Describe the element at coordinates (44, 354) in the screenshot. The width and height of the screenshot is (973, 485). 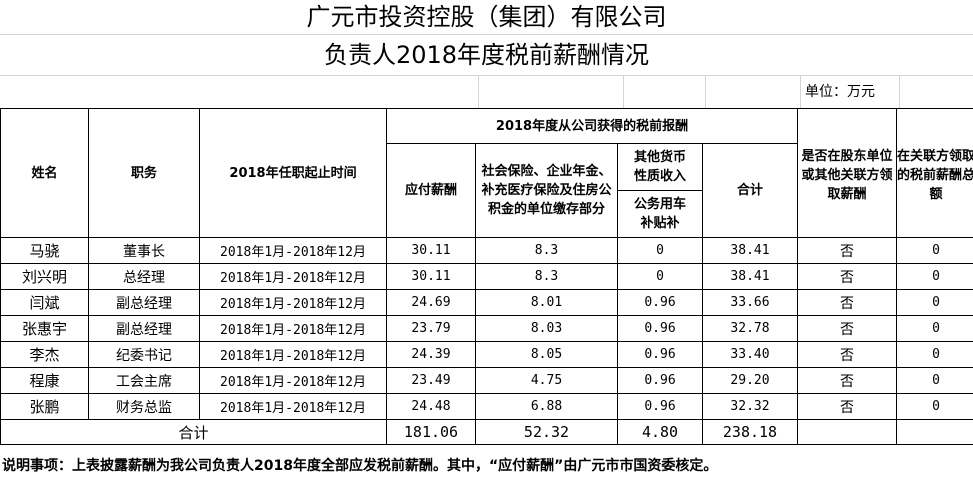
I see `cell-name: 李杰` at that location.